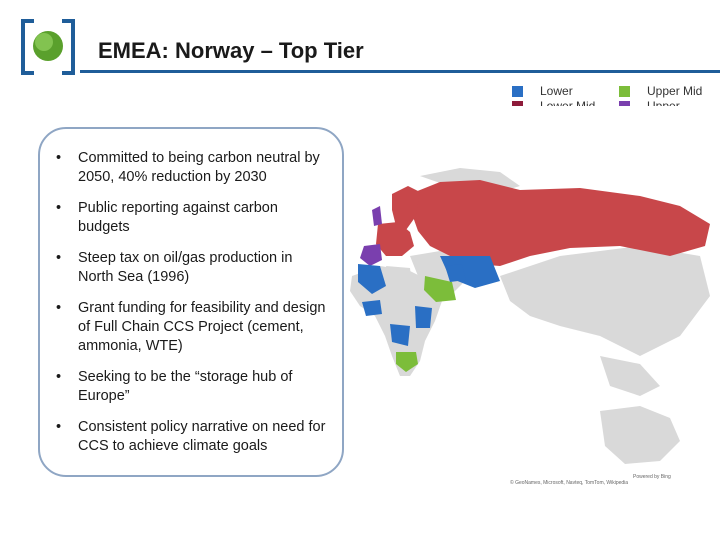 Image resolution: width=720 pixels, height=540 pixels. What do you see at coordinates (407, 362) in the screenshot?
I see `map-southern-africa` at bounding box center [407, 362].